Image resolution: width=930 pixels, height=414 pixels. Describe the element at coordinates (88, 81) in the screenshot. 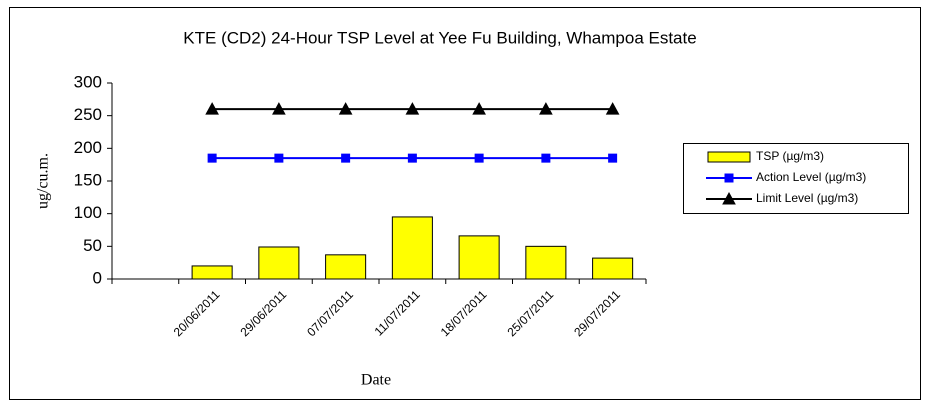

I see `y-tick-label: 300` at that location.